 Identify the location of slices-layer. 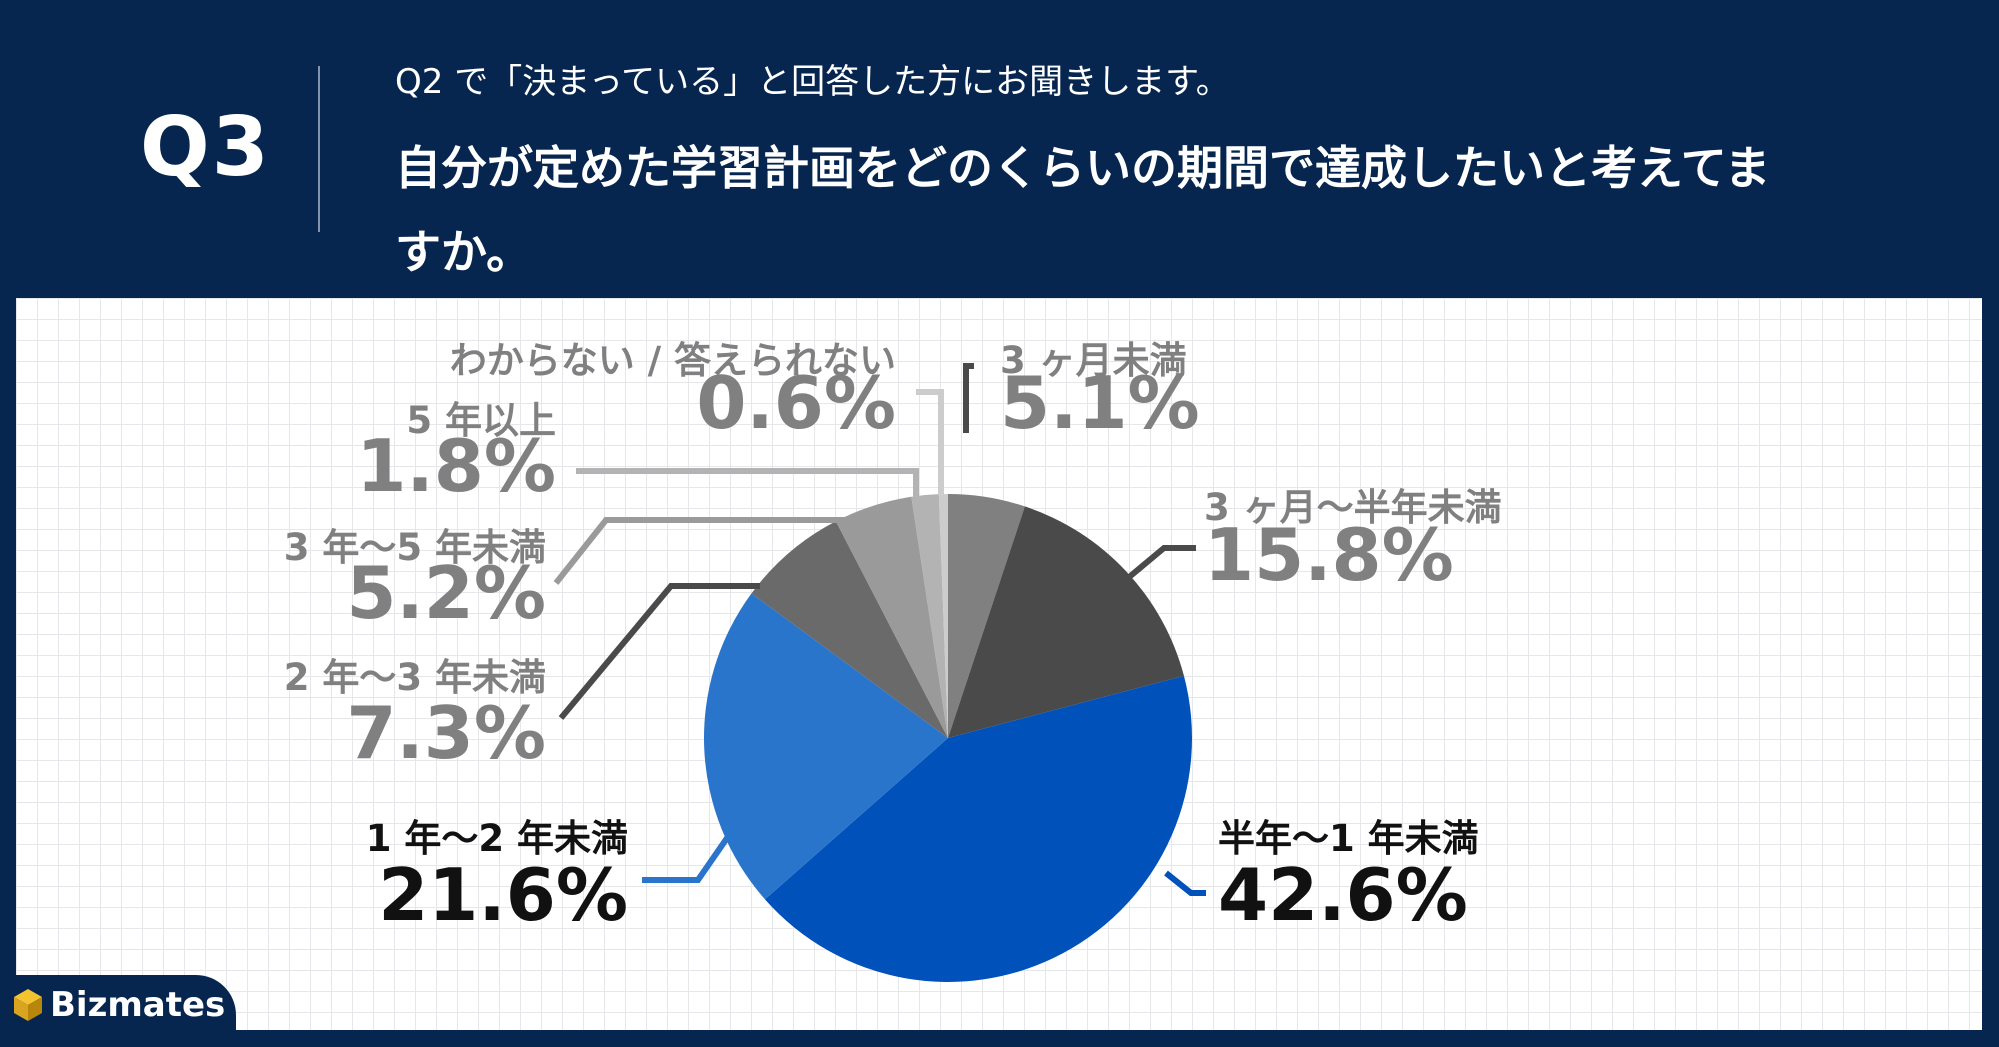
(948, 738).